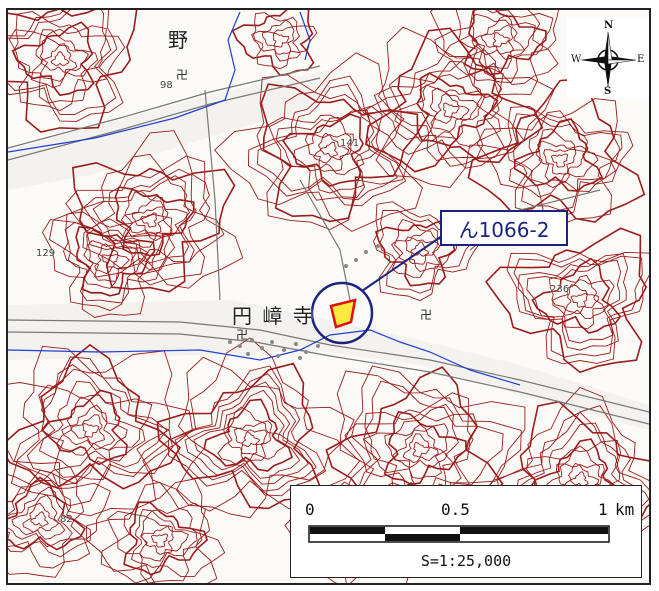 This screenshot has width=659, height=591. I want to click on callout-leader, so click(402, 263).